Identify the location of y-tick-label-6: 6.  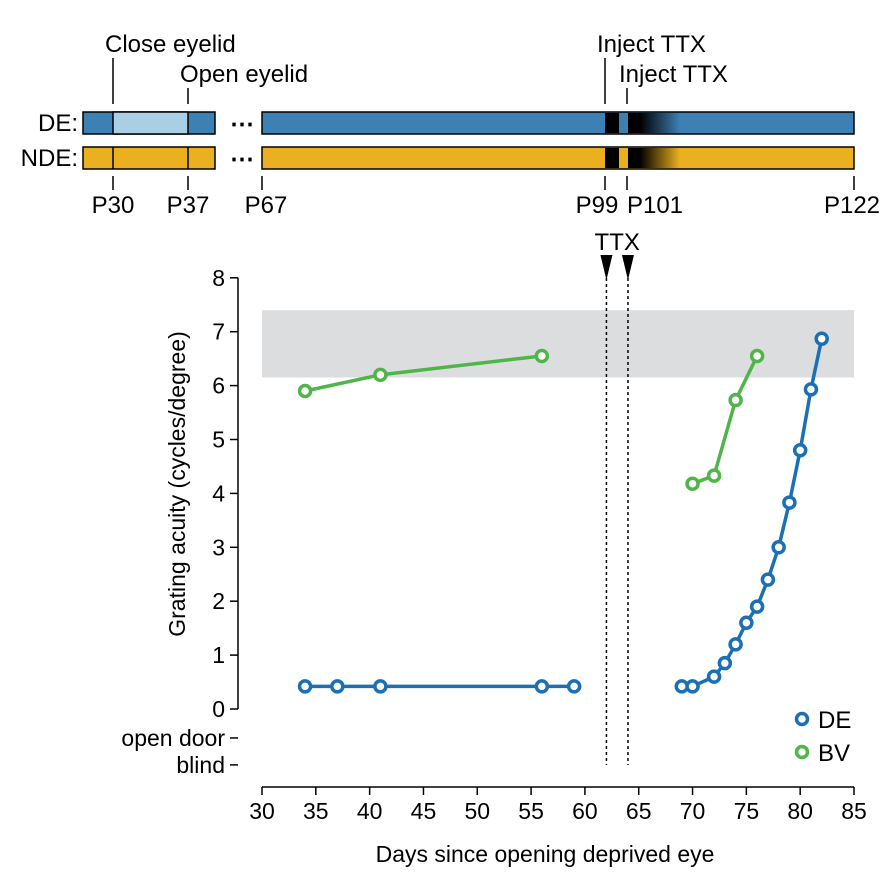
(218, 386).